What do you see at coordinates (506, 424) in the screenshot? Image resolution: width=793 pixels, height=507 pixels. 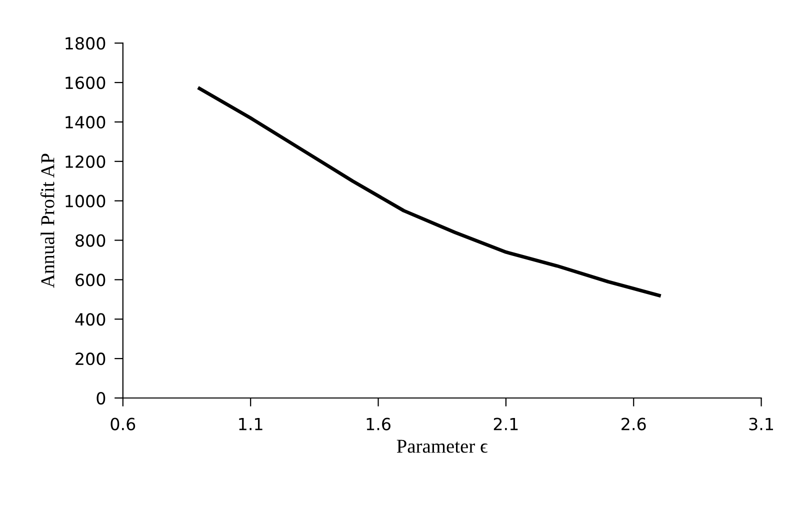 I see `x-tick-label: 2.1` at bounding box center [506, 424].